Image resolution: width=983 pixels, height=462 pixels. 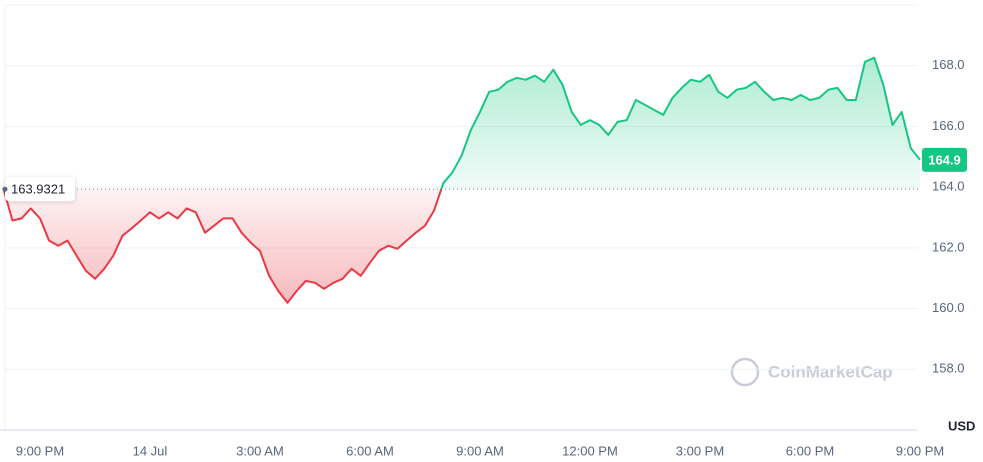 I want to click on y-tick-label: 160.0, so click(x=948, y=307).